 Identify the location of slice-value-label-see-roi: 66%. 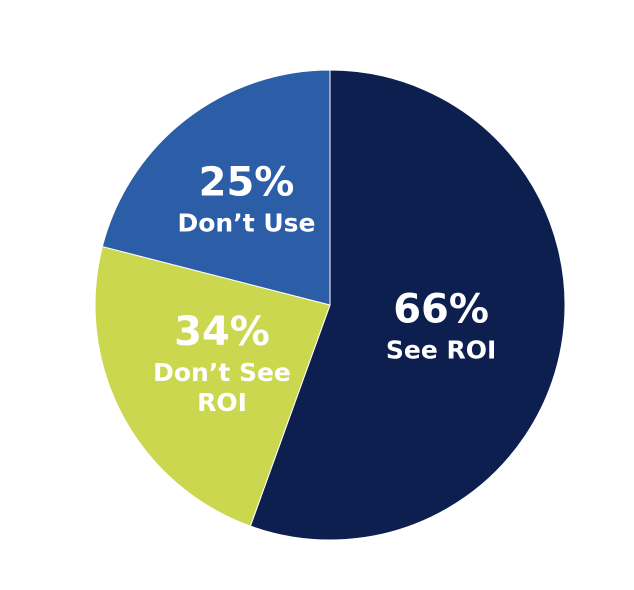
(441, 309).